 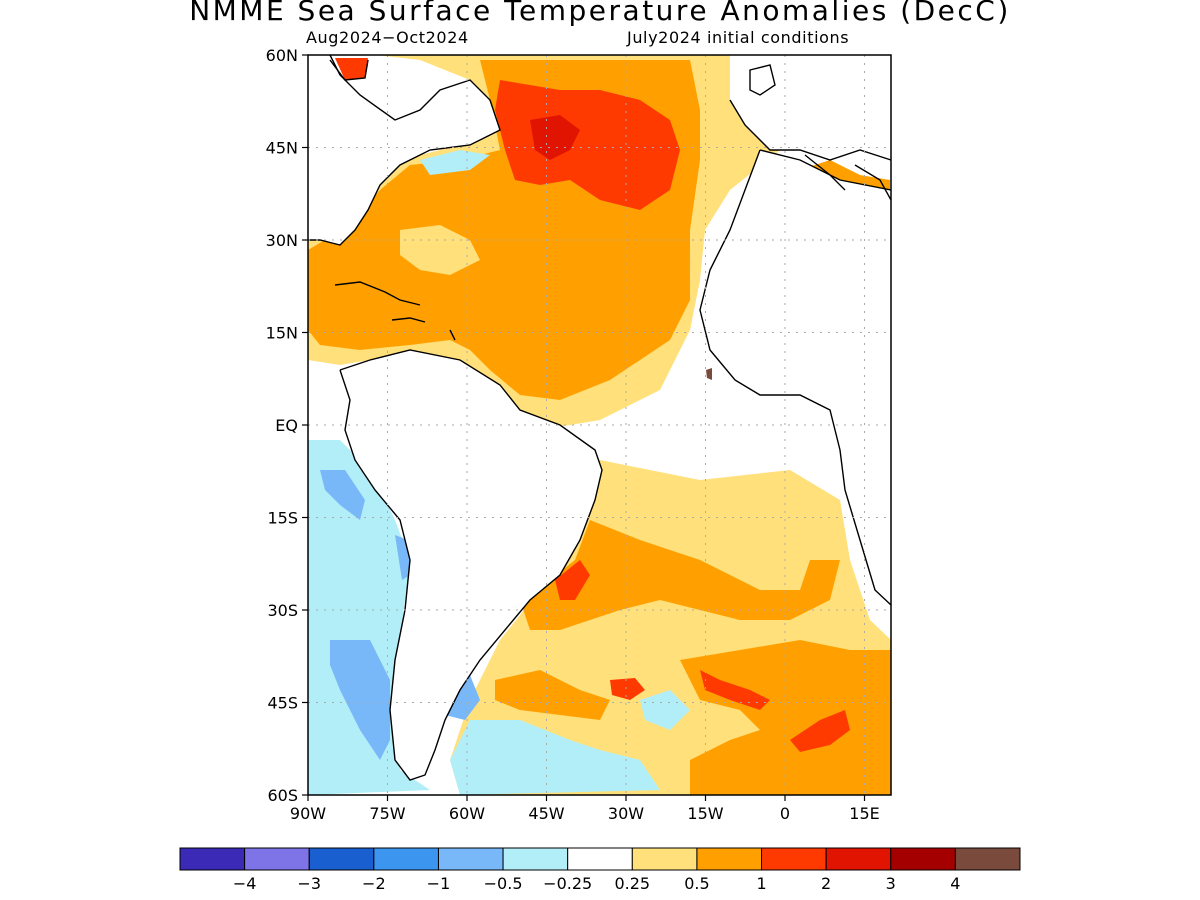 I want to click on colorbar-label: 2, so click(x=826, y=883).